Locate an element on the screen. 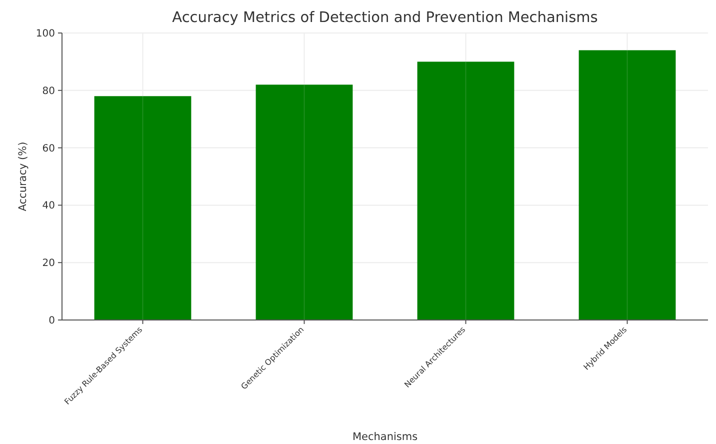 Image resolution: width=716 pixels, height=444 pixels. y-tick-label: 40 is located at coordinates (48, 206).